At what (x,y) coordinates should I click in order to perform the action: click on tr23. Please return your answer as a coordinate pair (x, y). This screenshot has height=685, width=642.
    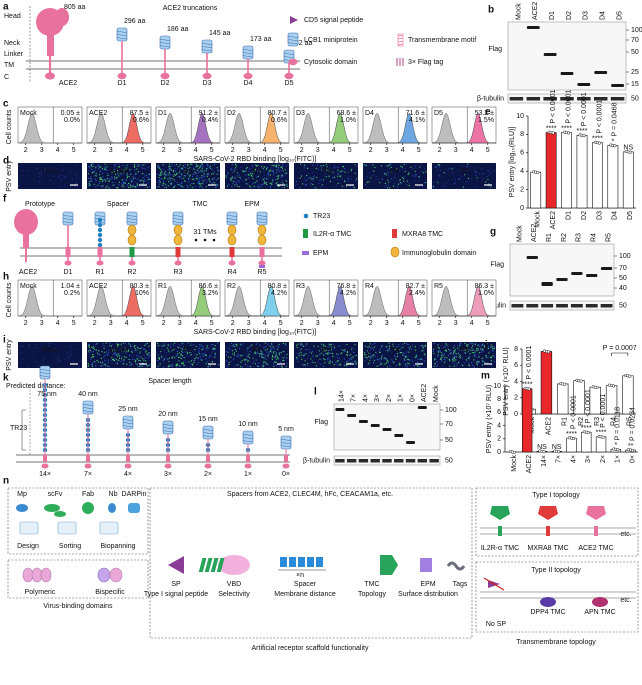
    Looking at the image, I should click on (100, 230).